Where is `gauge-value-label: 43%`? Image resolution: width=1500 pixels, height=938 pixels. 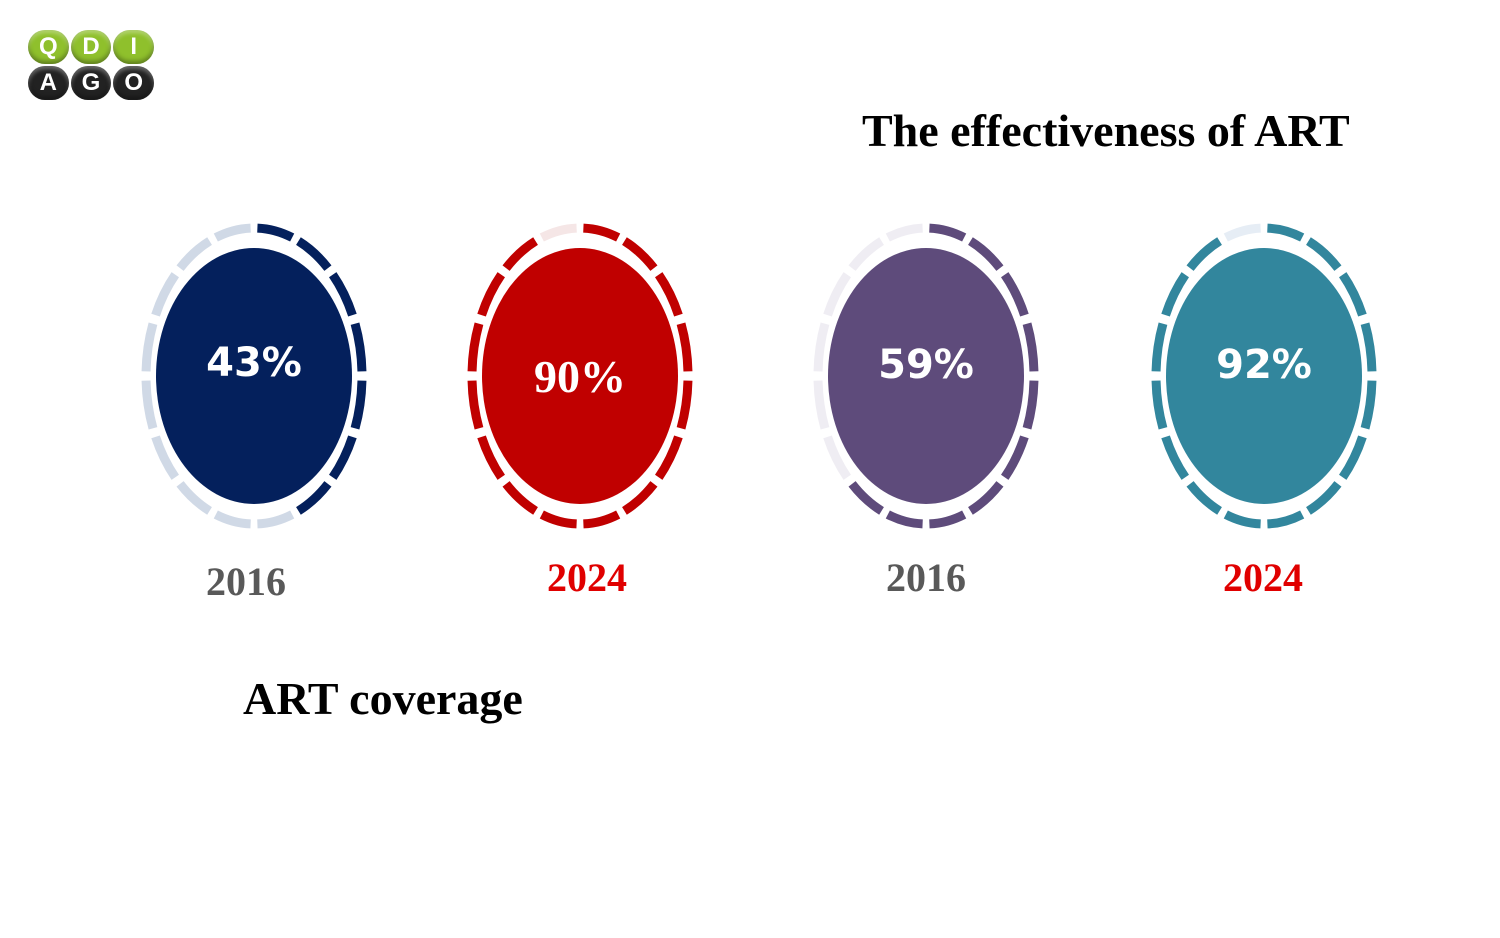 gauge-value-label: 43% is located at coordinates (254, 363).